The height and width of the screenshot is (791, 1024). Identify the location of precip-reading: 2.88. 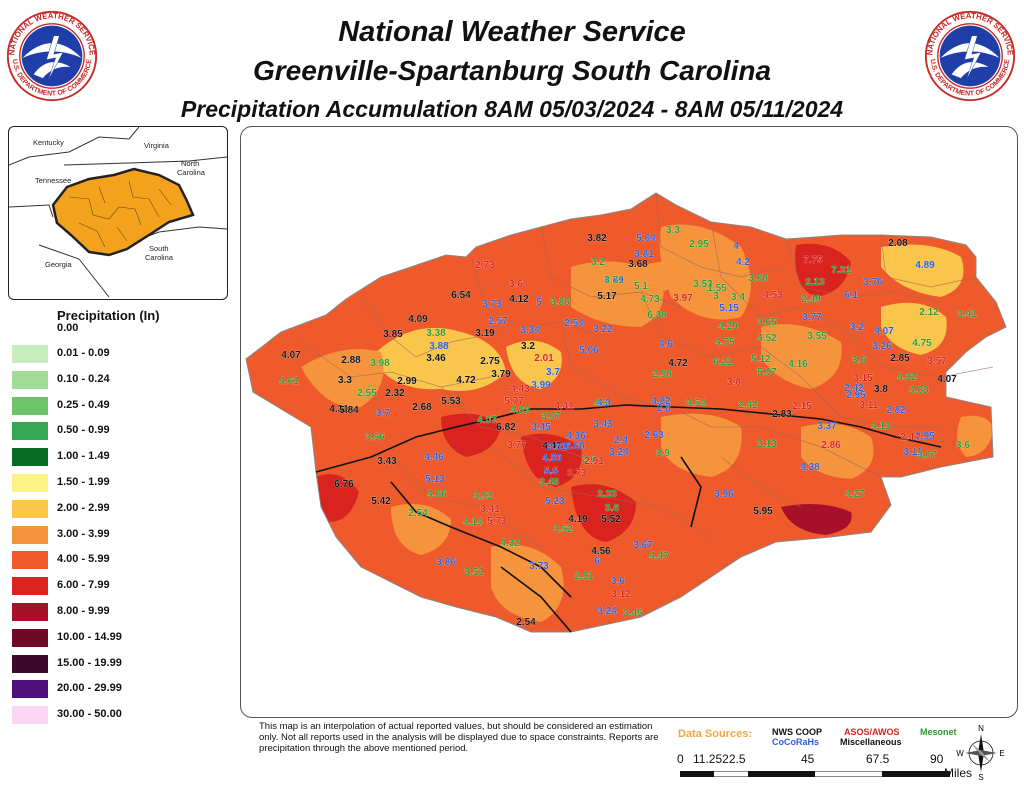
(351, 360).